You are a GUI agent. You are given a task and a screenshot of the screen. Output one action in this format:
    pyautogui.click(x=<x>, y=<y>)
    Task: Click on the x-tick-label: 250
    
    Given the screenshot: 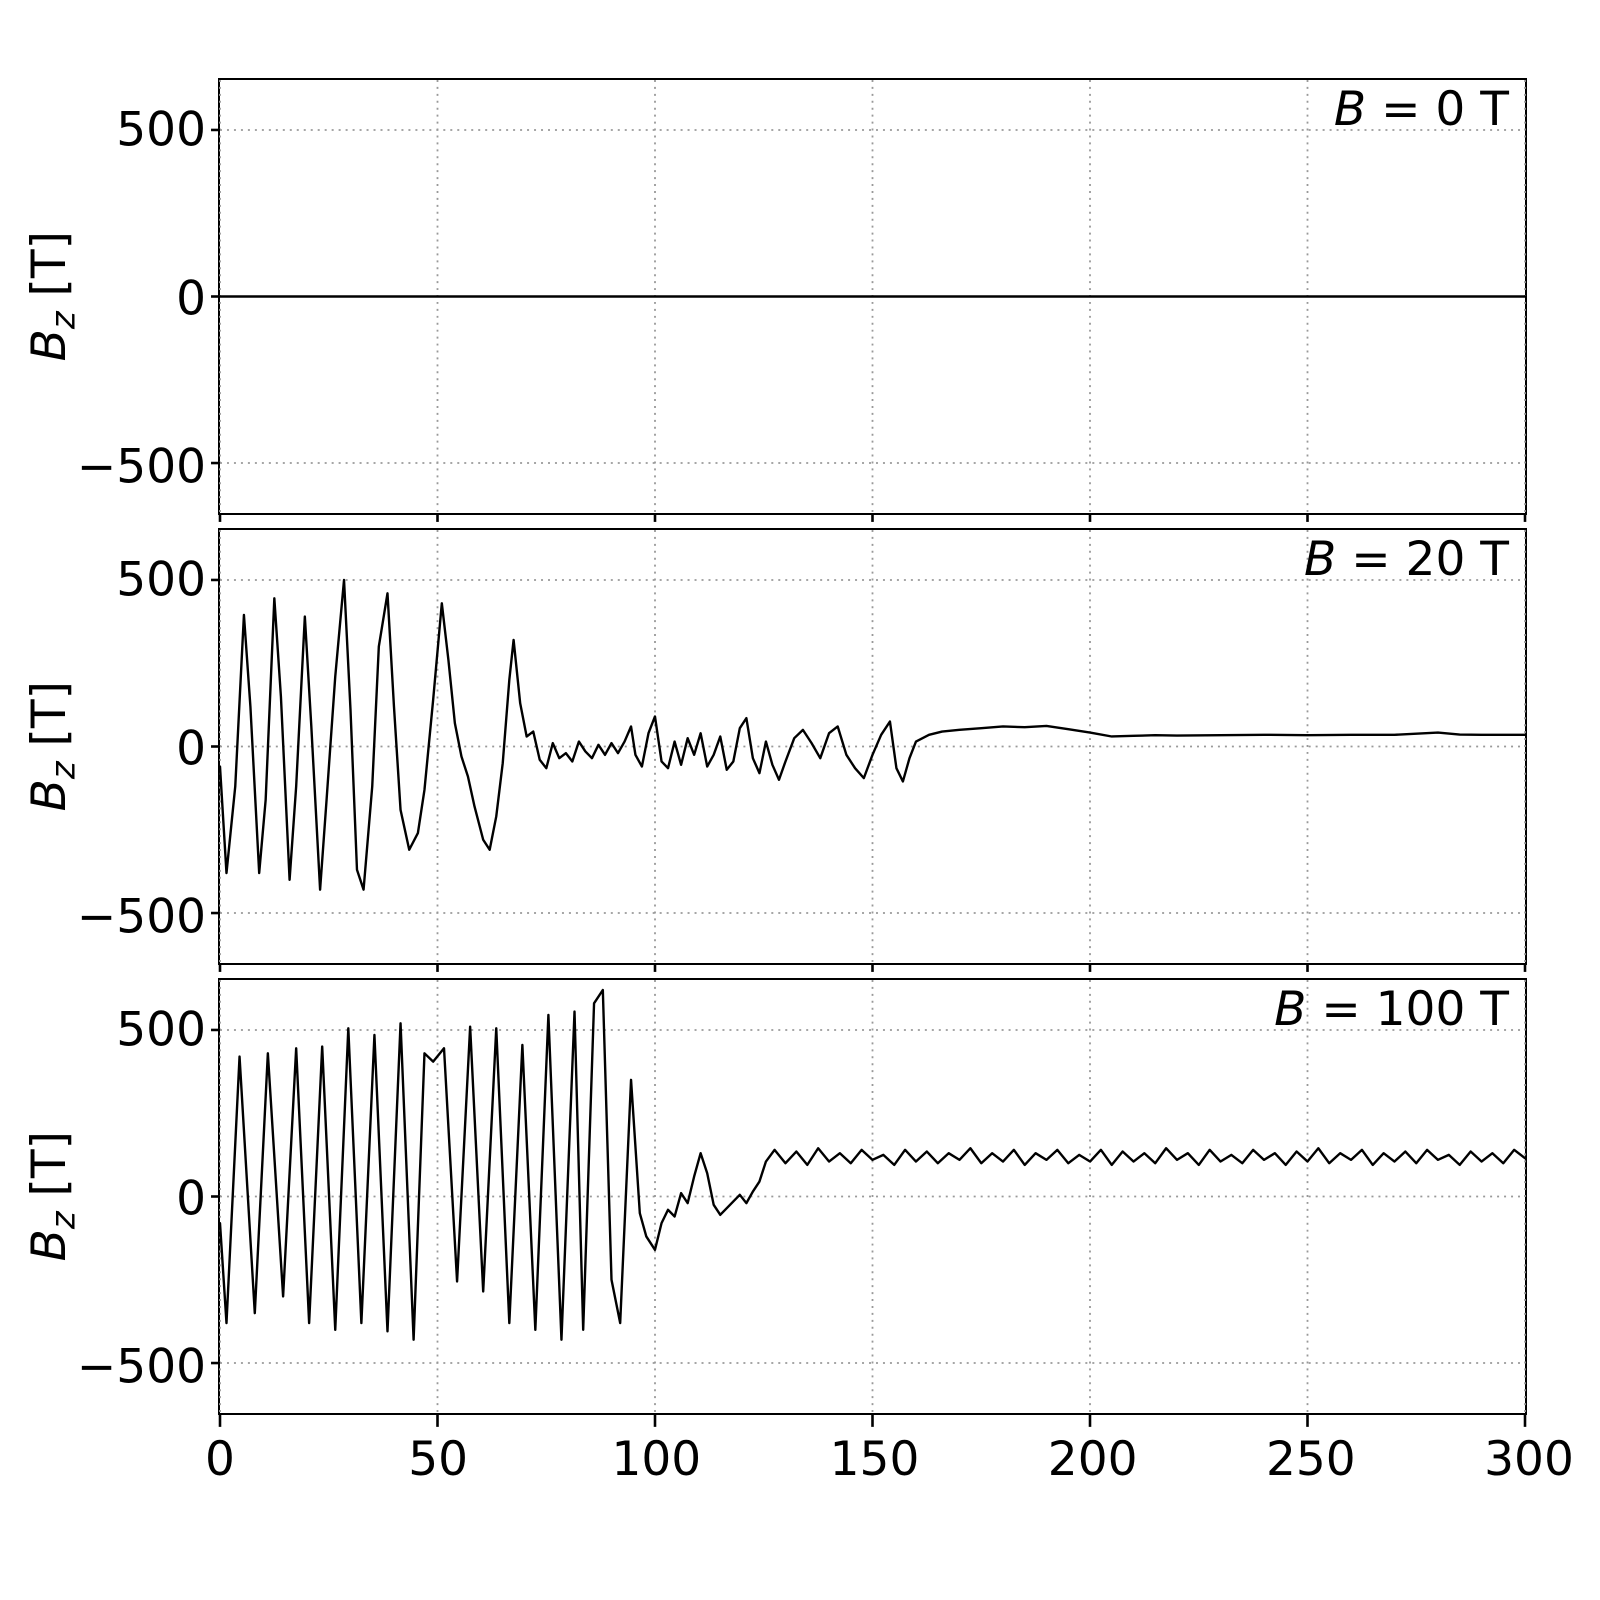 What is the action you would take?
    pyautogui.click(x=1310, y=1459)
    